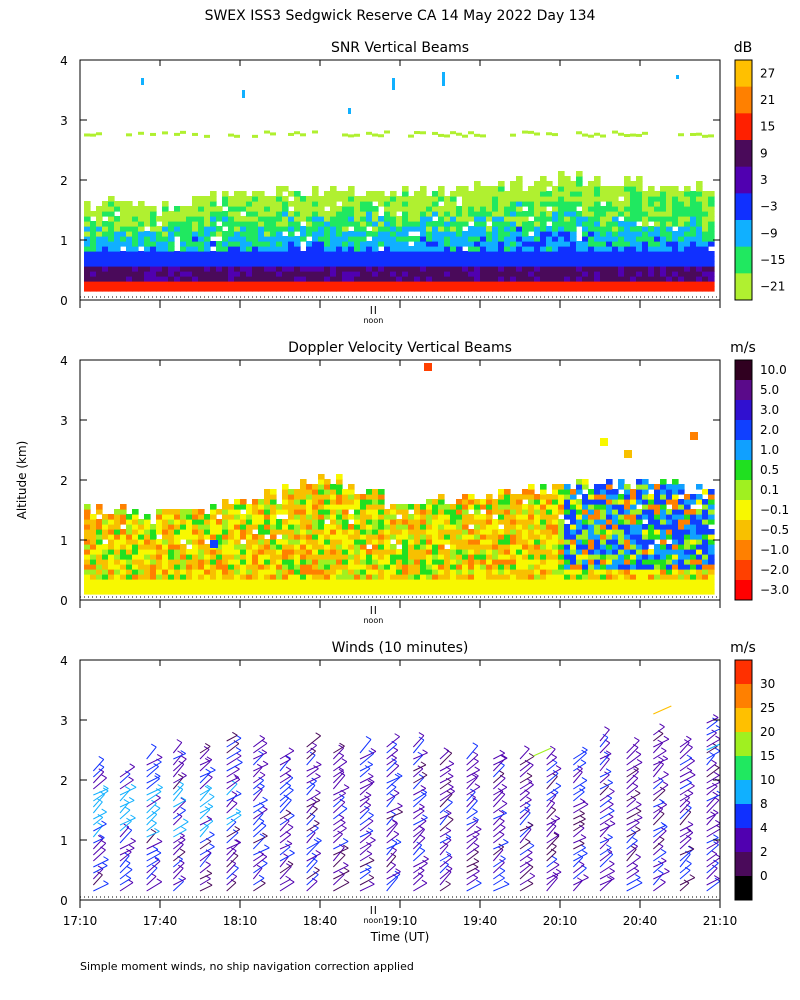 This screenshot has height=1000, width=800. I want to click on colorbar-swatch, so click(743, 590).